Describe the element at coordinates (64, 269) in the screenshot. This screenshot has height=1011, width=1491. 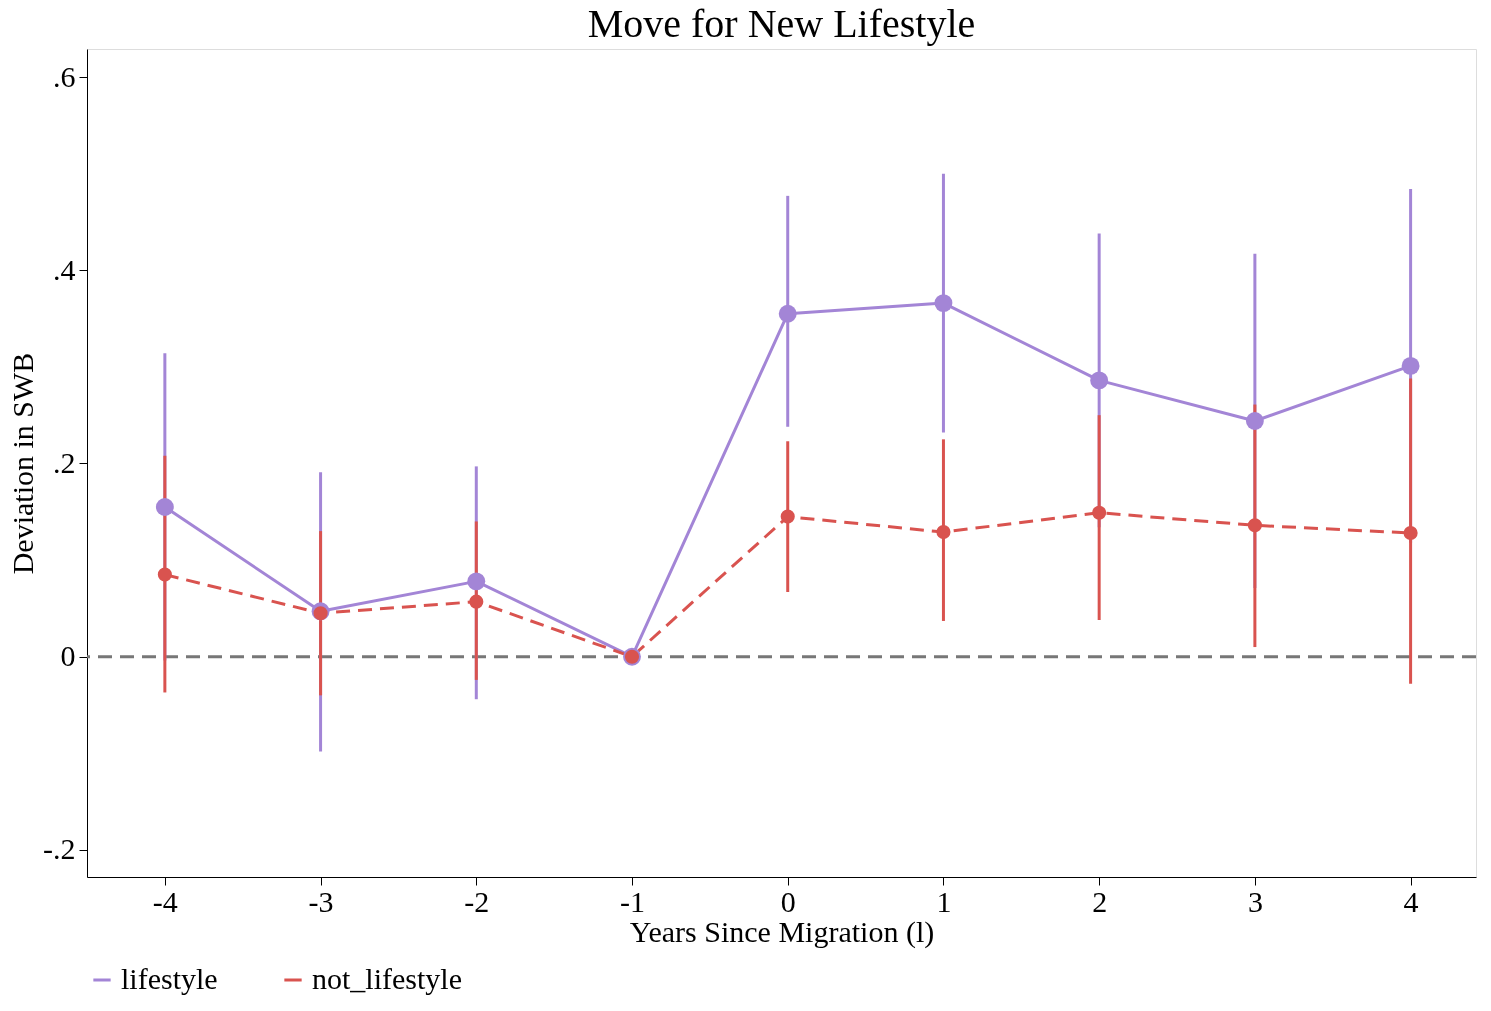
I see `y-tick-label: .4` at that location.